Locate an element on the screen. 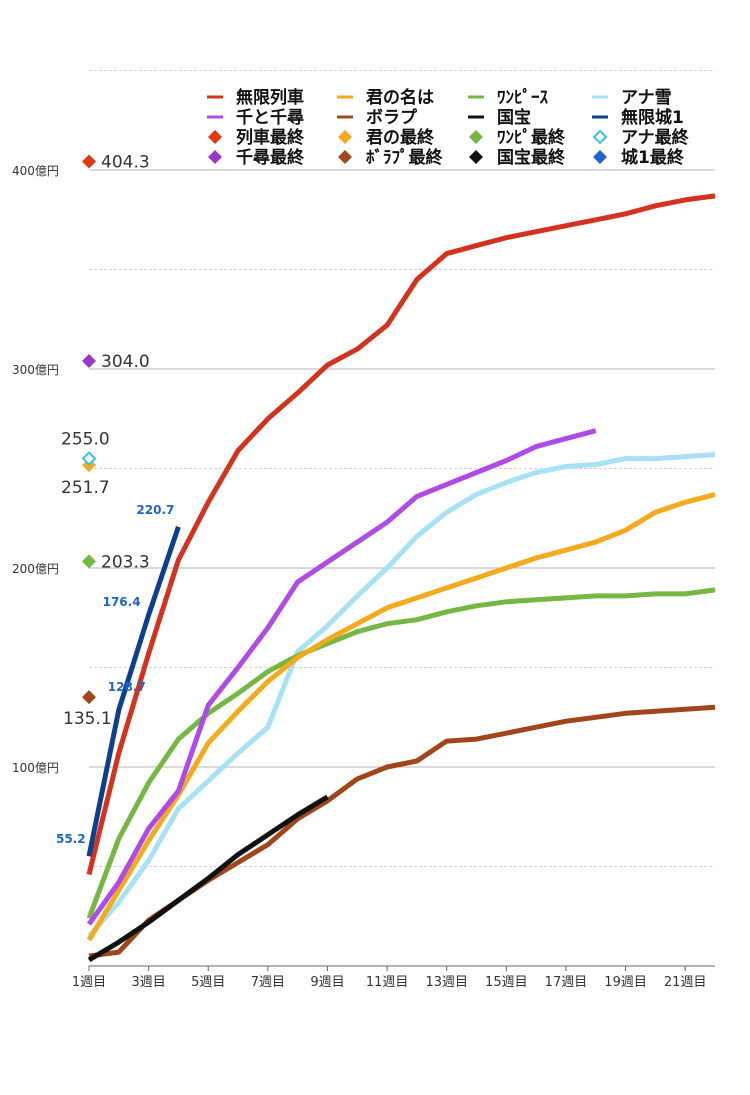 The height and width of the screenshot is (1095, 750). point-label-0: 55.2 is located at coordinates (71, 839).